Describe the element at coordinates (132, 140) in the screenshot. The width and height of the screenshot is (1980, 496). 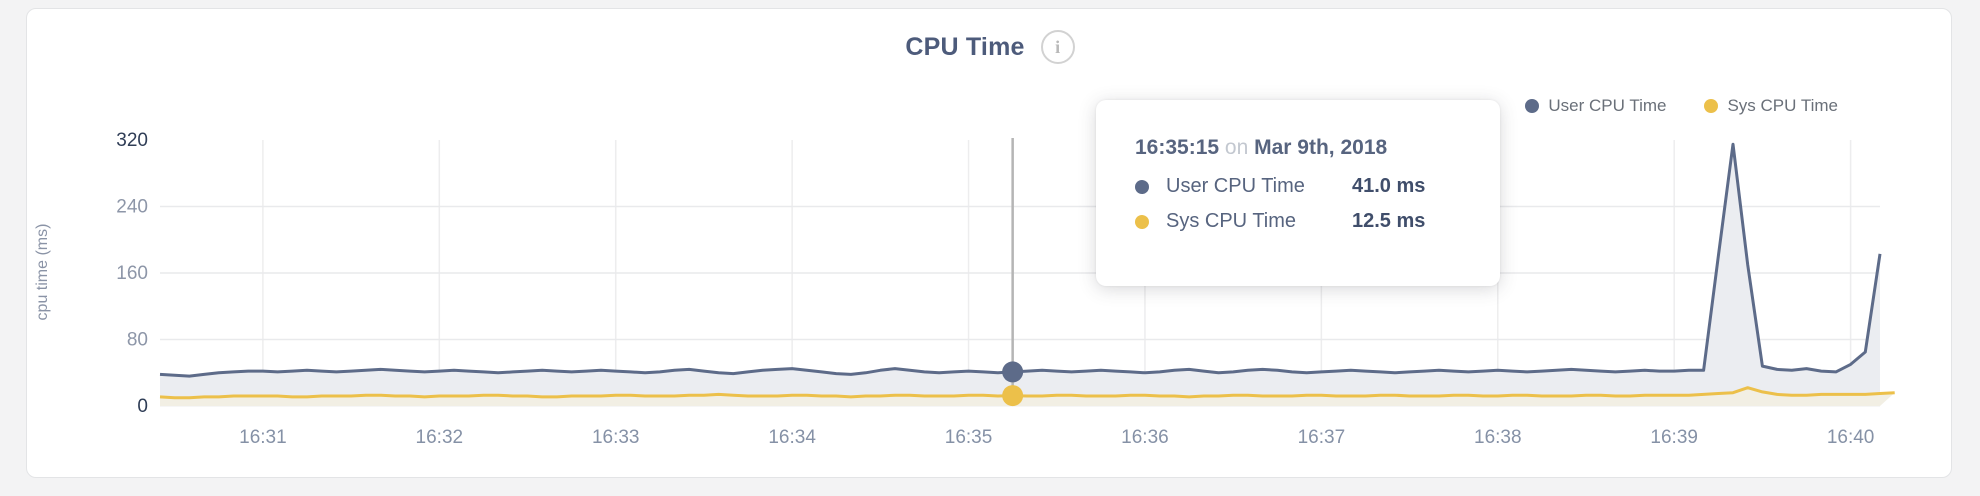
I see `y-tick-label: 320` at that location.